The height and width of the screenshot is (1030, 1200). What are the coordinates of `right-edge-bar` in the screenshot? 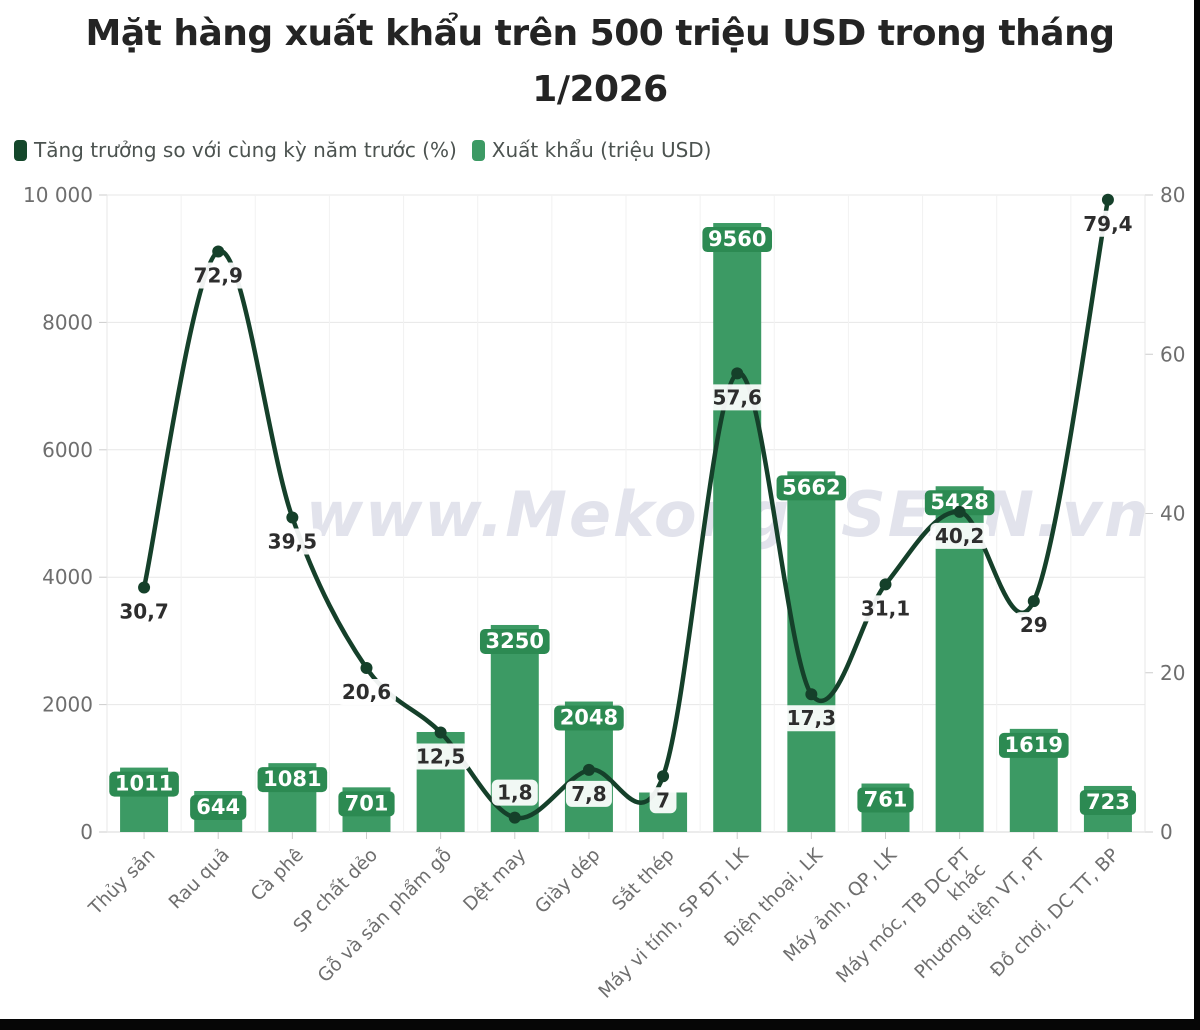 It's located at (1197, 515).